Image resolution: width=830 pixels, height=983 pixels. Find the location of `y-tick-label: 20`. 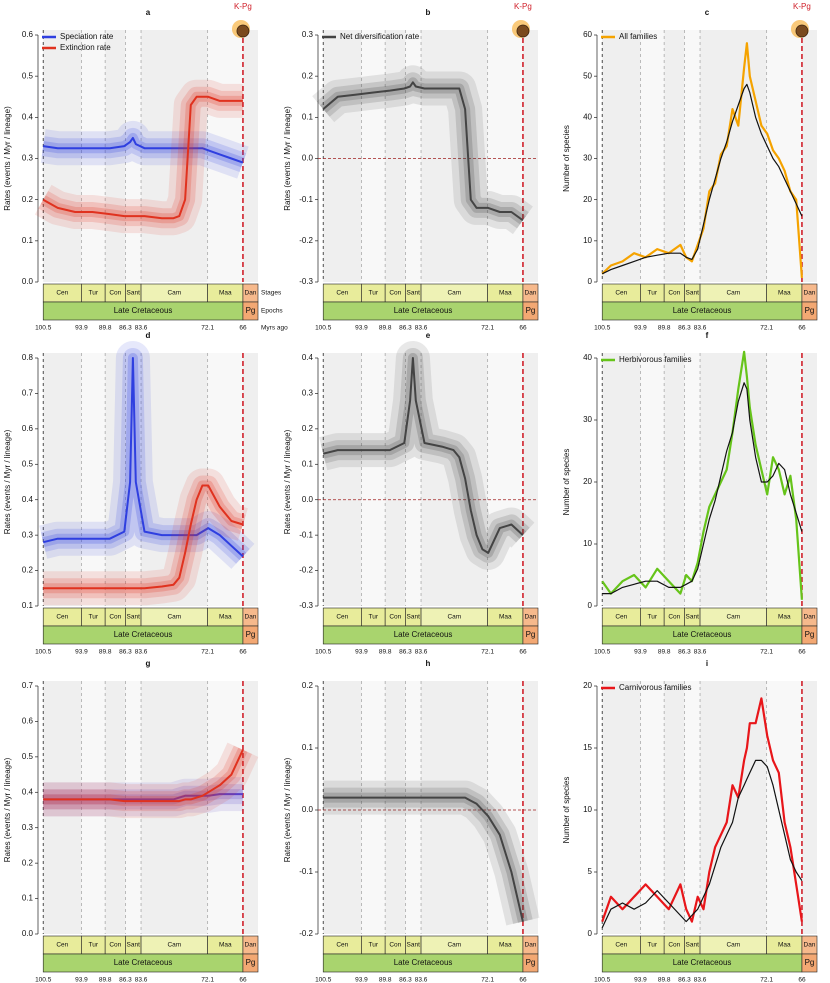

y-tick-label: 20 is located at coordinates (587, 481).